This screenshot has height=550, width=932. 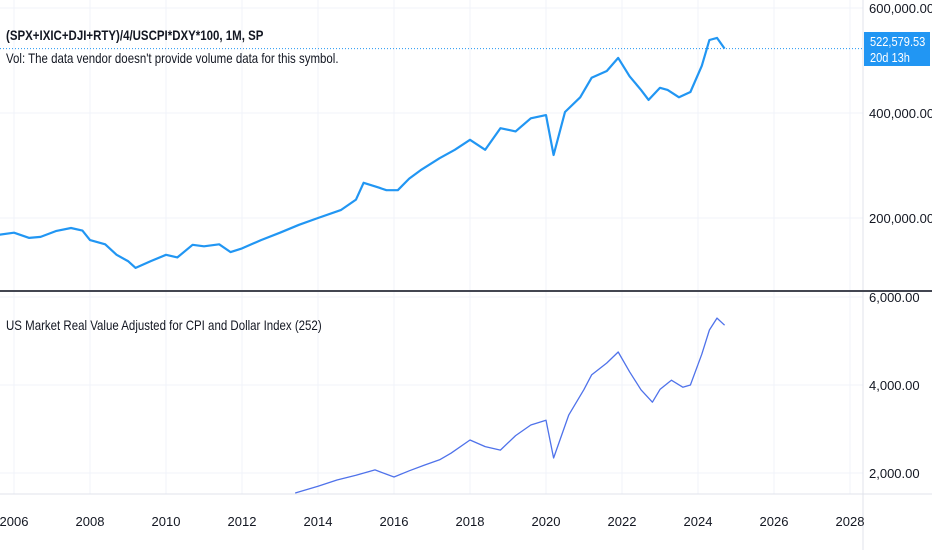 What do you see at coordinates (894, 297) in the screenshot?
I see `y-tick-label: 6,000.00` at bounding box center [894, 297].